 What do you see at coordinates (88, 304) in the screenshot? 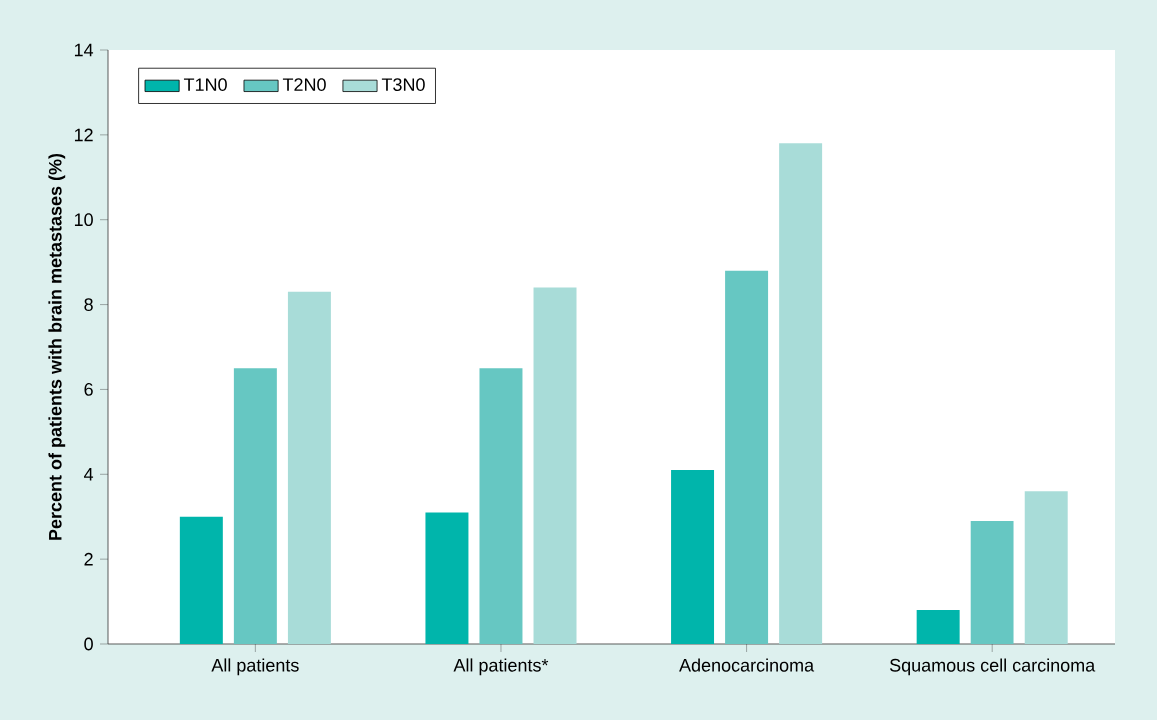
I see `y-tick-label: 8` at bounding box center [88, 304].